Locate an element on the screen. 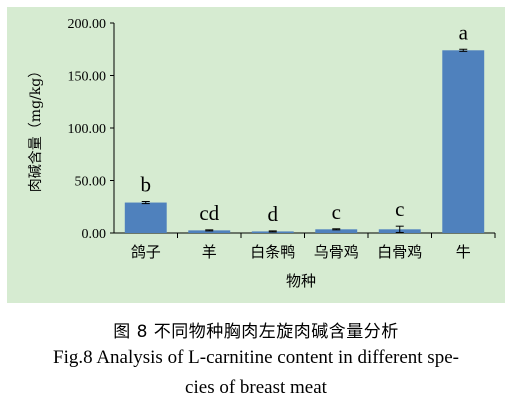 Image resolution: width=512 pixels, height=417 pixels. x-tick-label: 白条鸭 is located at coordinates (272, 252).